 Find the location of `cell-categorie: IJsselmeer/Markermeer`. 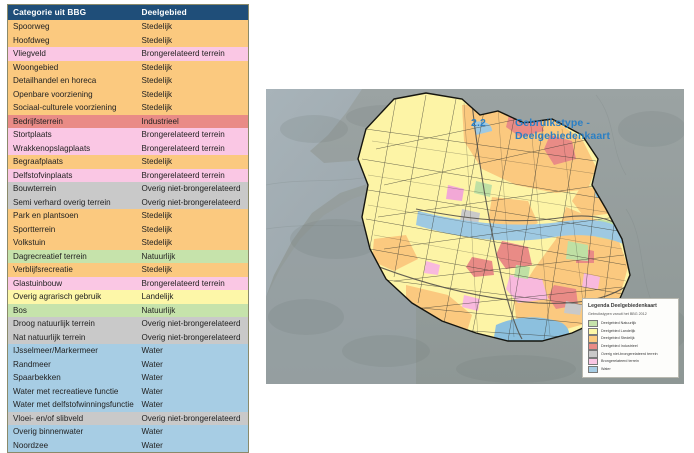

cell-categorie: IJsselmeer/Markermeer is located at coordinates (56, 351).